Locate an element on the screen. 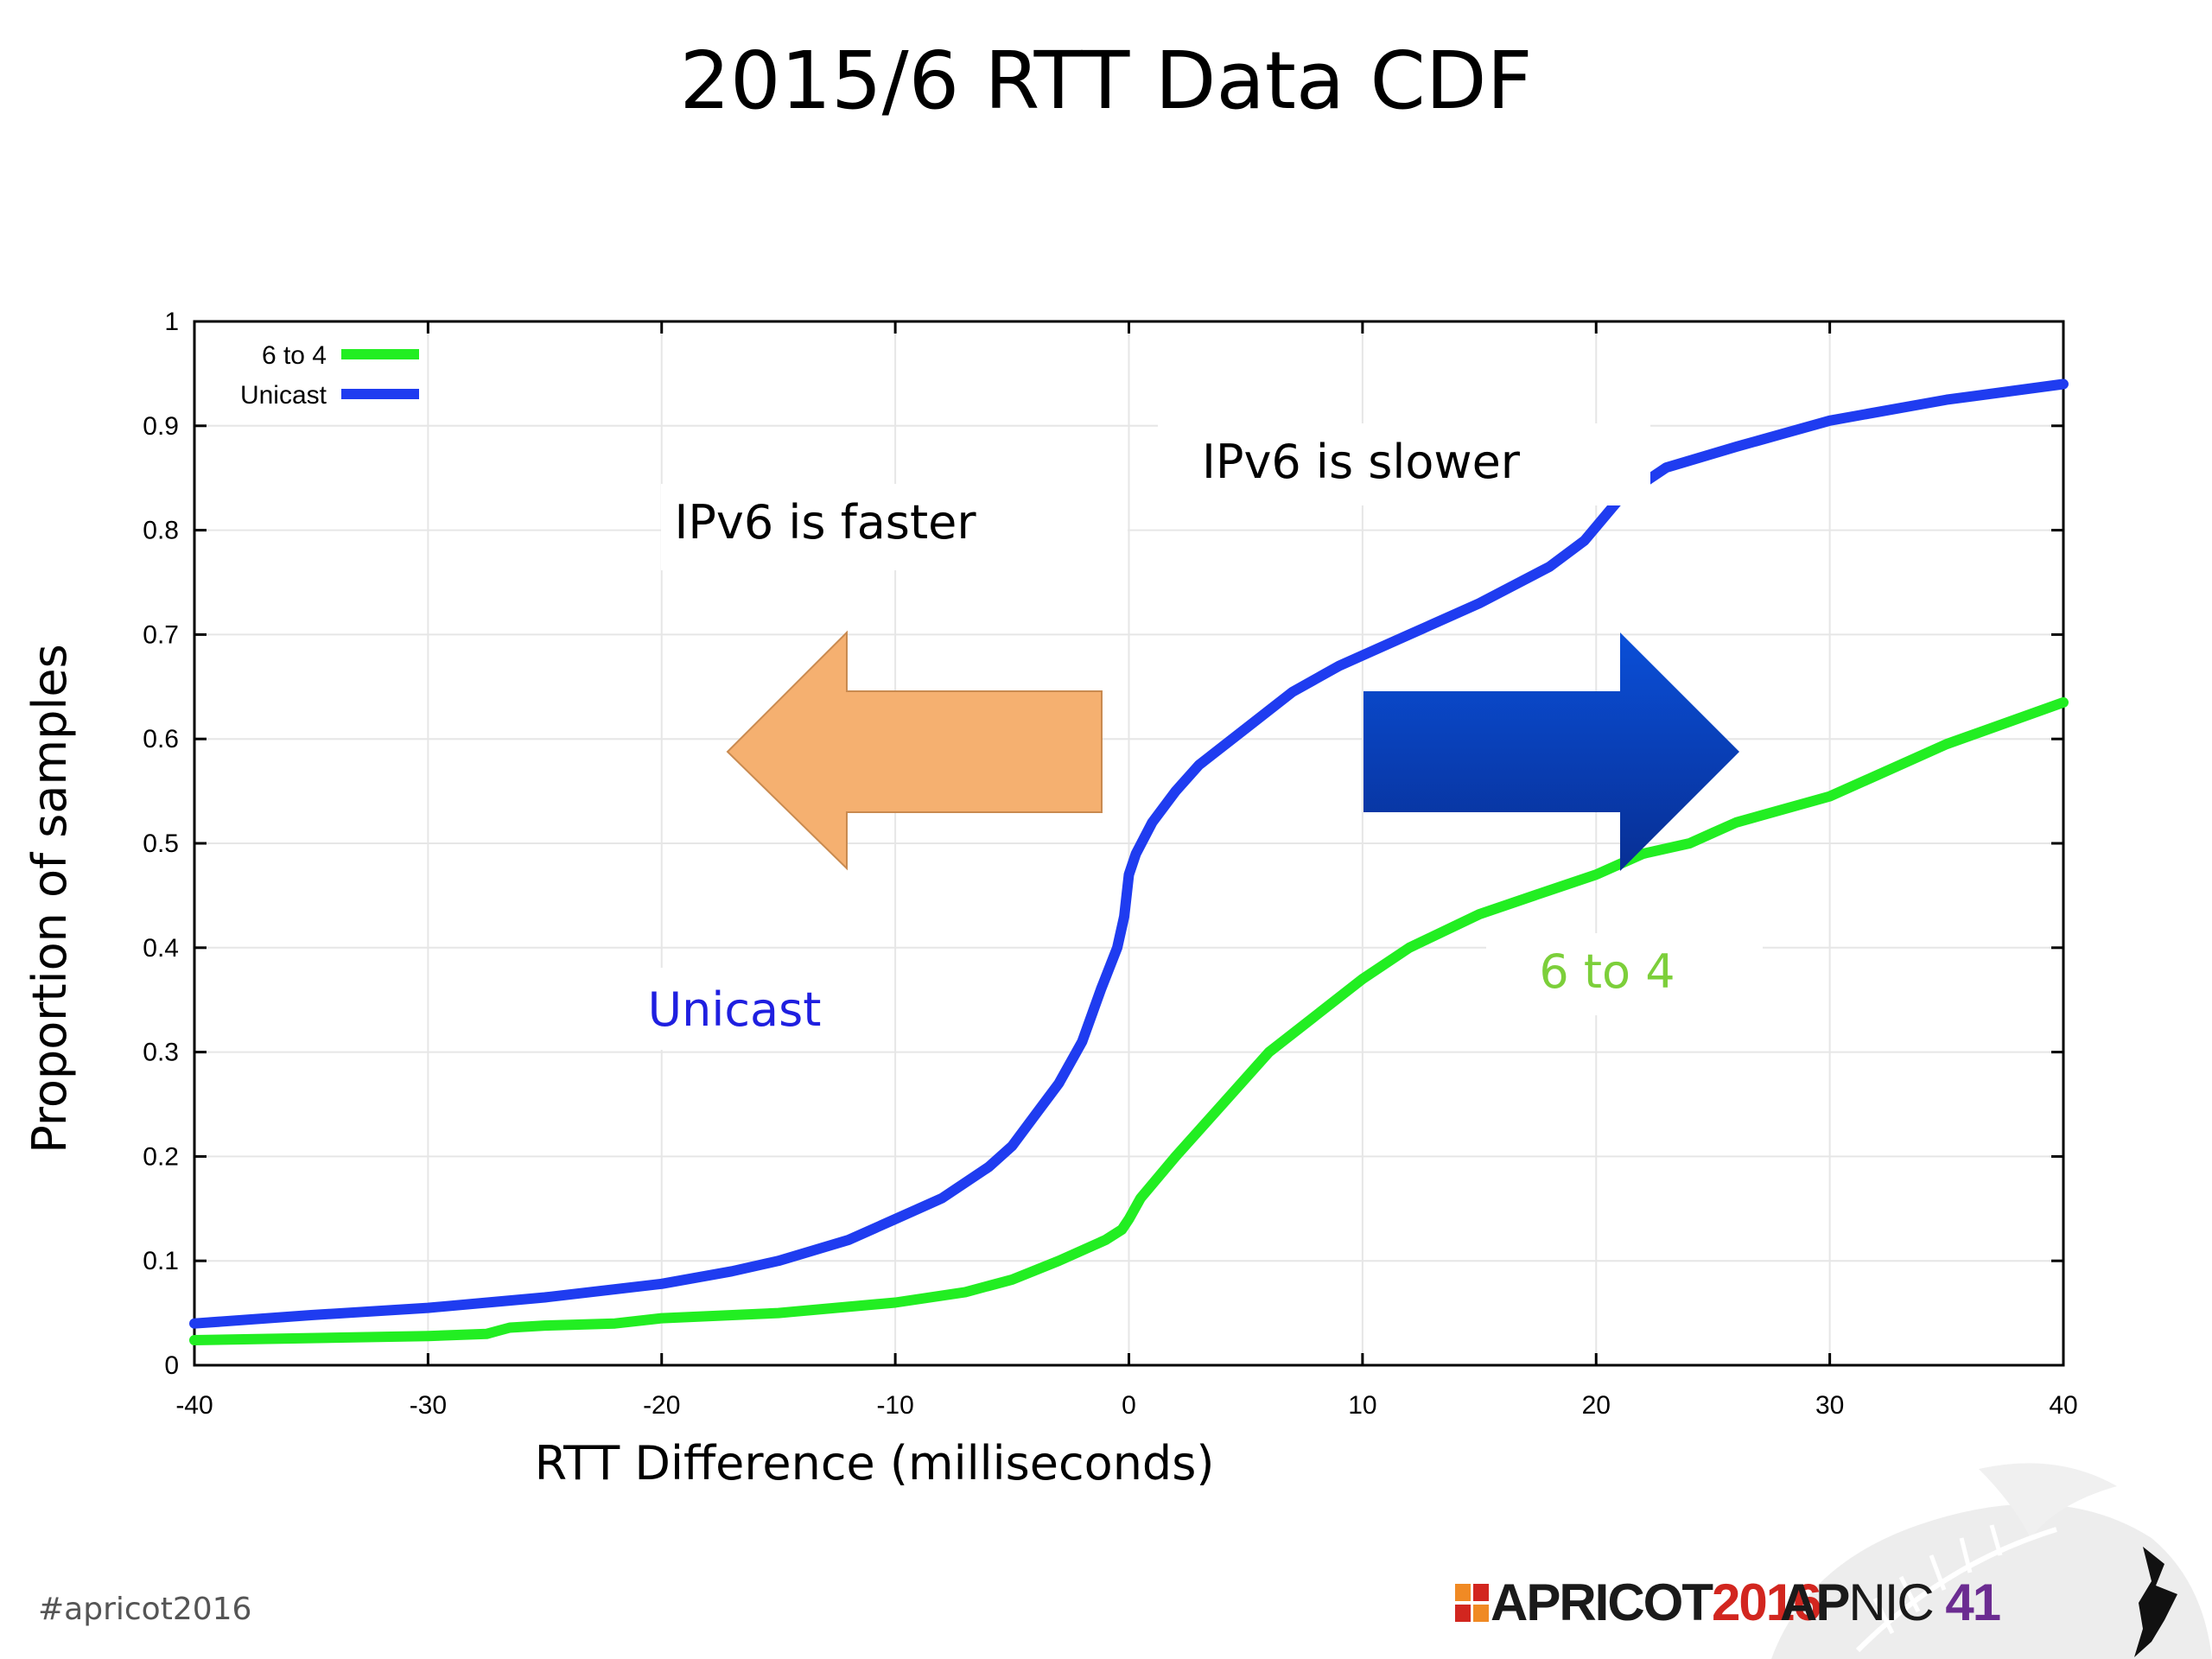 This screenshot has height=1659, width=2212. x-tick-label: 30 is located at coordinates (1829, 1405).